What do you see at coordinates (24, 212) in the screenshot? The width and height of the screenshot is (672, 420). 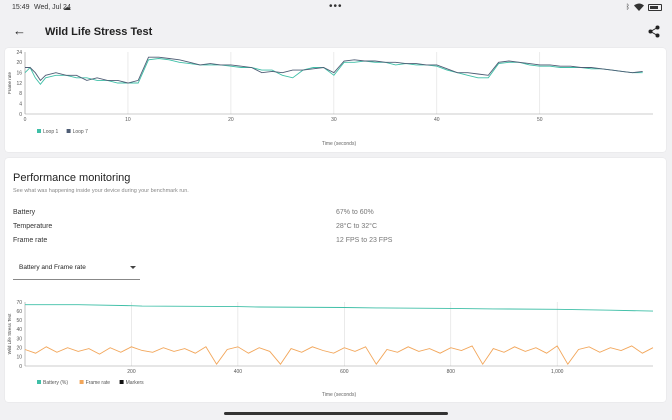 I see `battery-label: Battery` at bounding box center [24, 212].